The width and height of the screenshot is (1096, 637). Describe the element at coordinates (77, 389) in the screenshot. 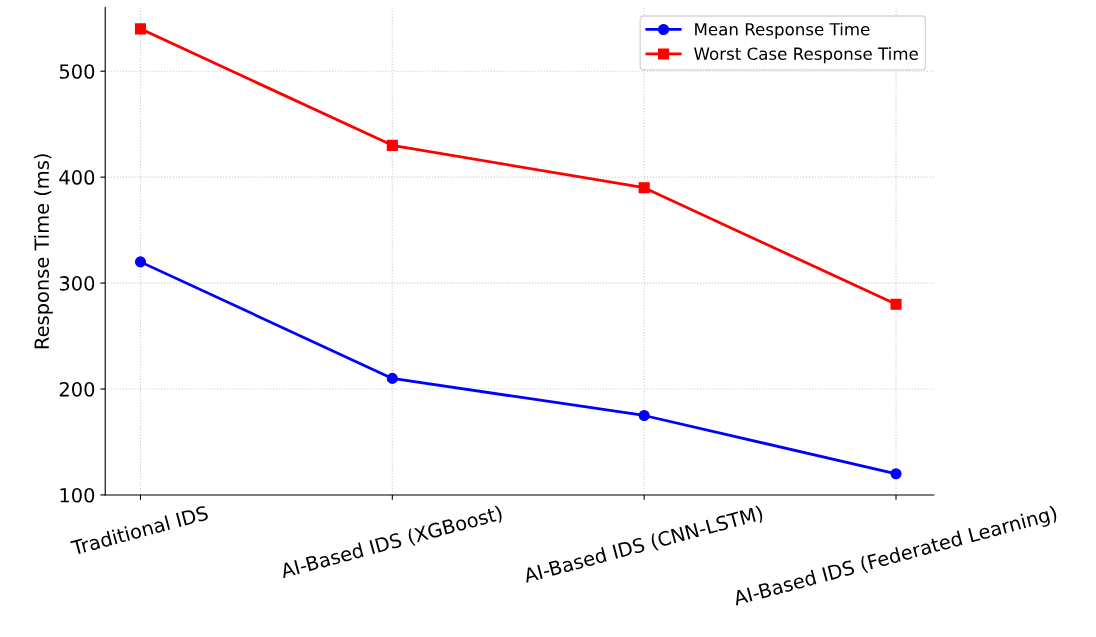

I see `y-tick-label: 200` at that location.